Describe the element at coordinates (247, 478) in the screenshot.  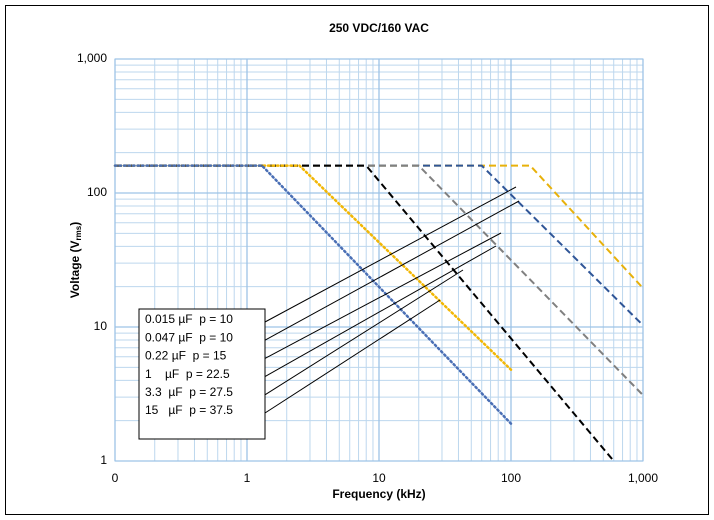
I see `x-tick-label: 1` at that location.